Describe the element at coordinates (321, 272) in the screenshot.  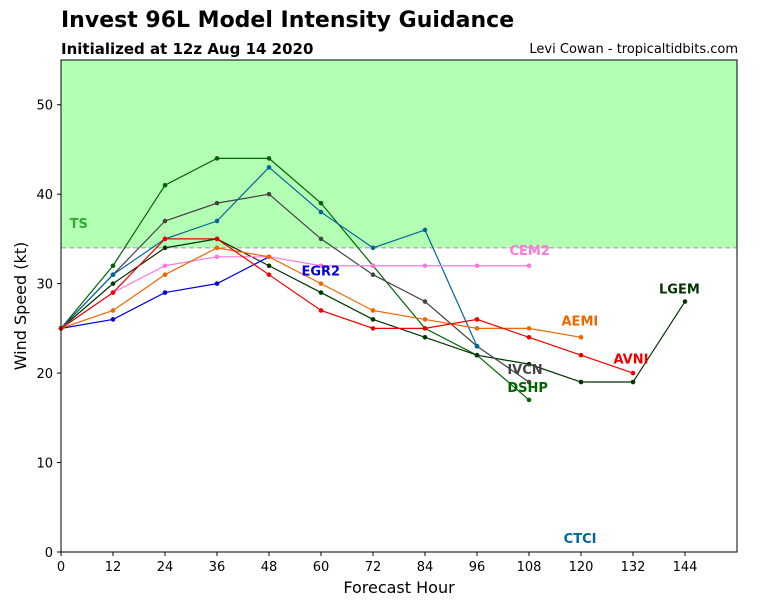
I see `label-egr2: EGR2` at that location.